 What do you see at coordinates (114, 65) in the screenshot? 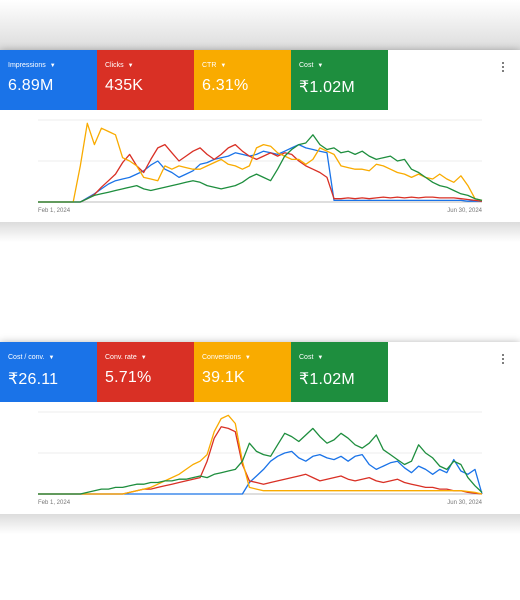
I see `metric-label: Clicks` at bounding box center [114, 65].